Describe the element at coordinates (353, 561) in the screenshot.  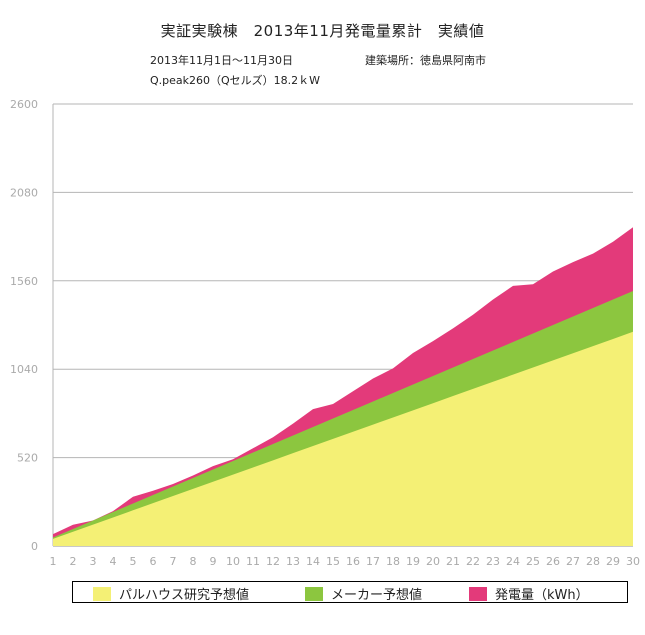
I see `x-tick-label-16: 16` at that location.